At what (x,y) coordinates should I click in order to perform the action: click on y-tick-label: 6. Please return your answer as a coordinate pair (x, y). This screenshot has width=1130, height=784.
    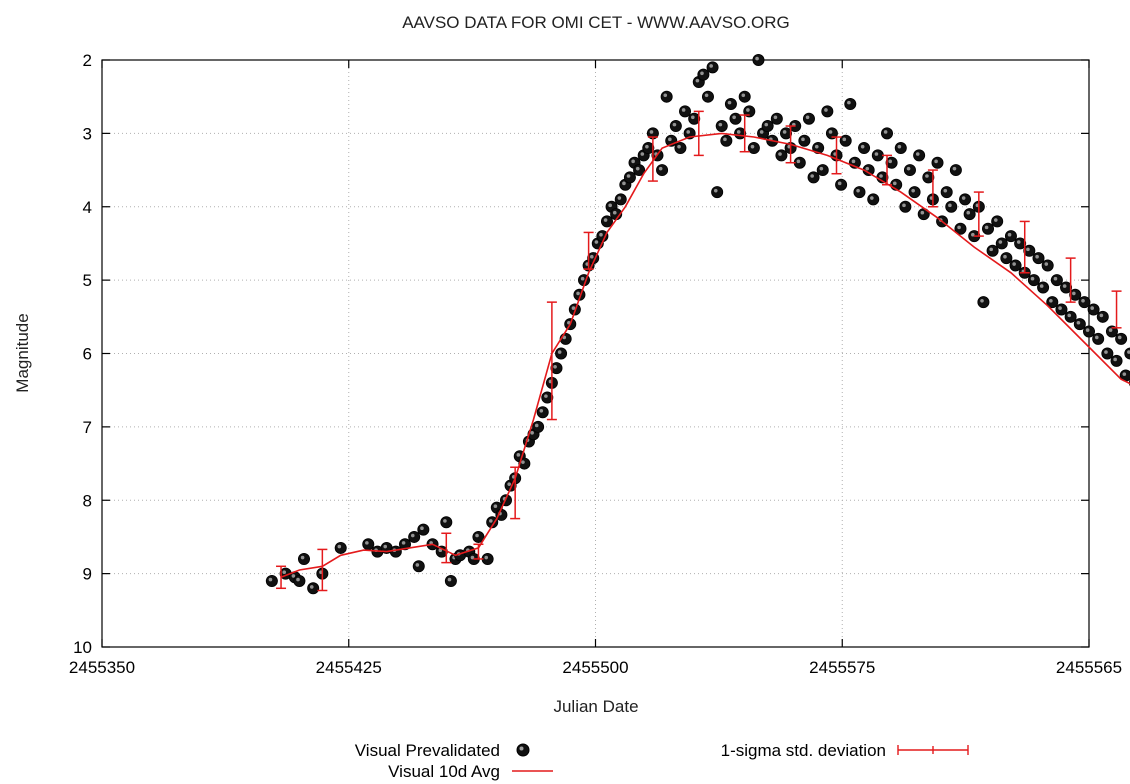
    Looking at the image, I should click on (87, 354).